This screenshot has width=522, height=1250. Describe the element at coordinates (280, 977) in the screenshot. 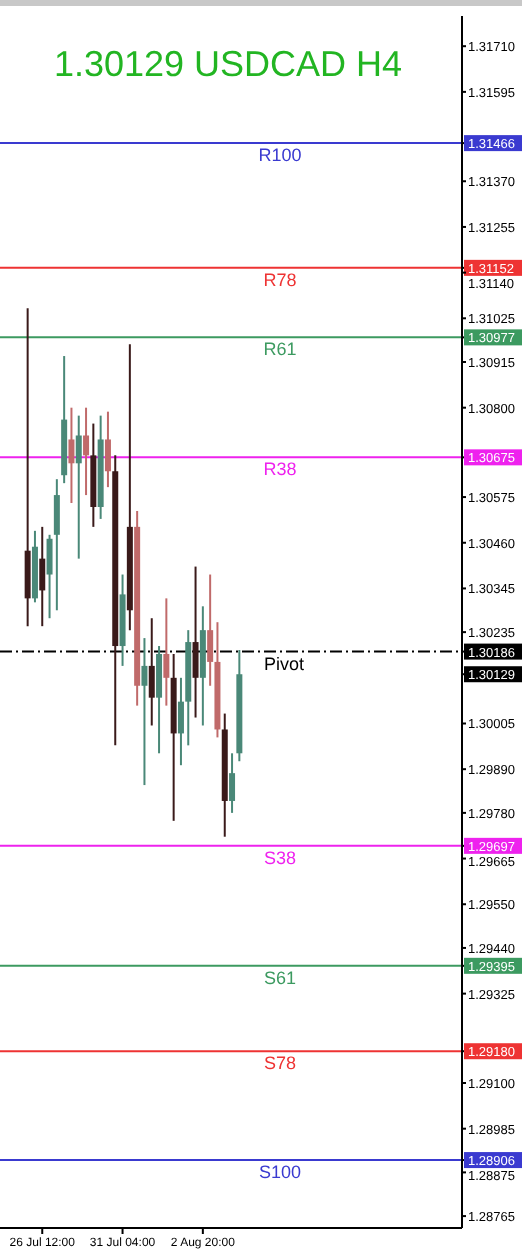

I see `ref-line-label: S61` at that location.